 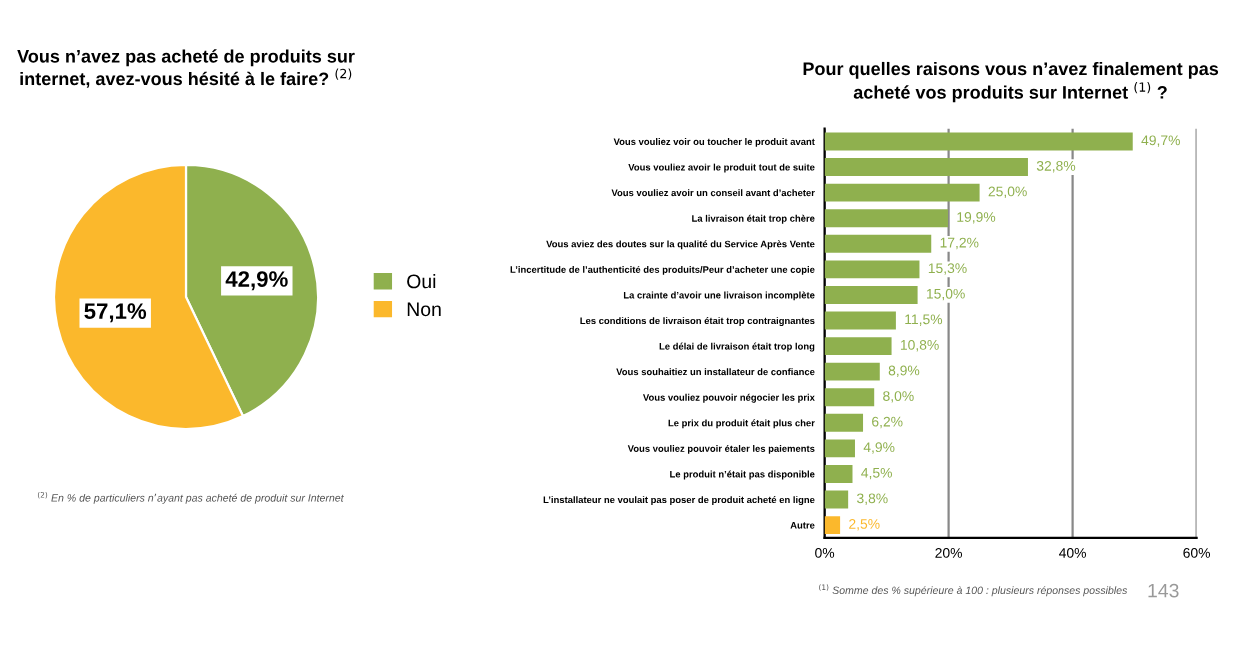 I want to click on text: 143, so click(x=1163, y=590).